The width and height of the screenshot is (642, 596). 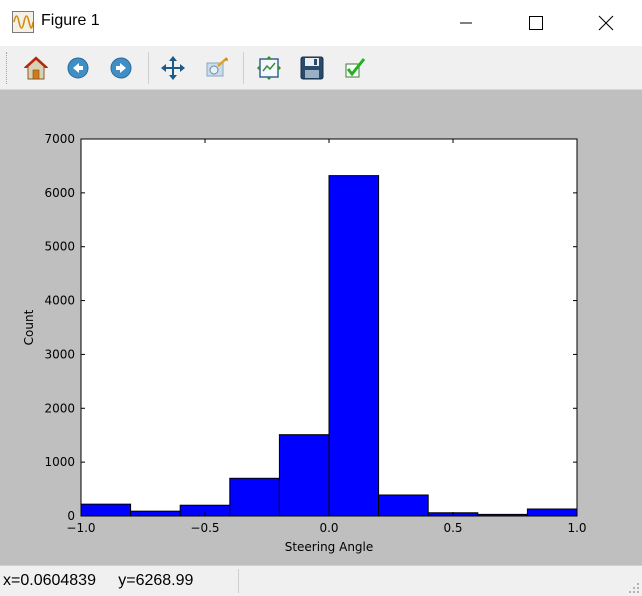 I want to click on toolbar-grip, so click(x=7, y=68).